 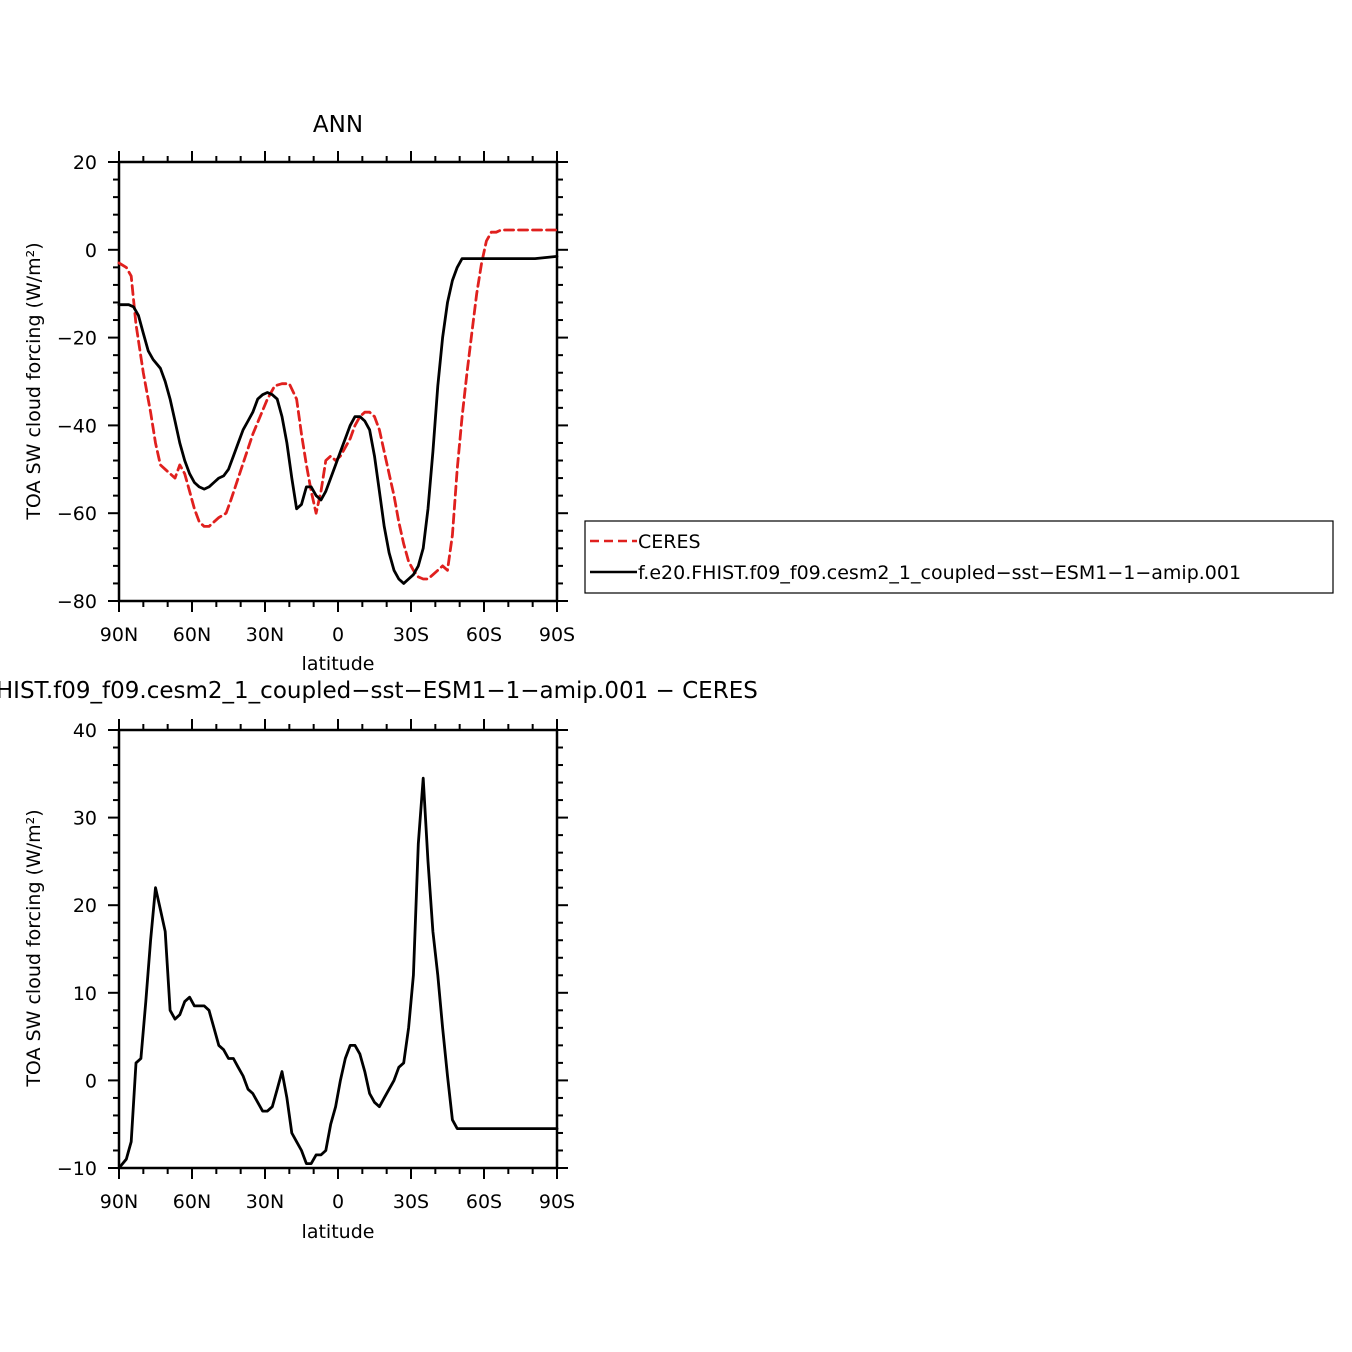 I want to click on top-y-tick-label: 0, so click(x=91, y=251).